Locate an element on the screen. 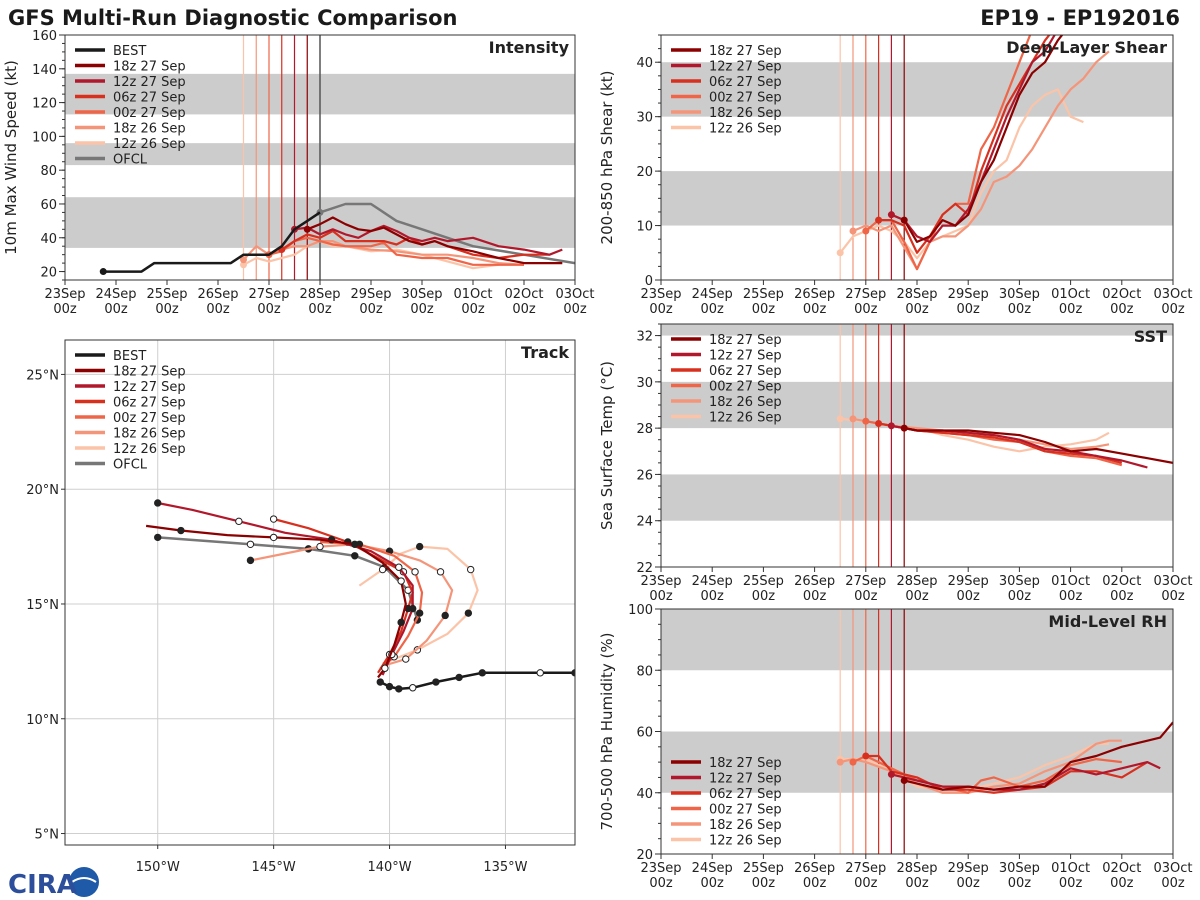 This screenshot has width=1200, height=900. sst-ytick-label: 28 is located at coordinates (644, 429).